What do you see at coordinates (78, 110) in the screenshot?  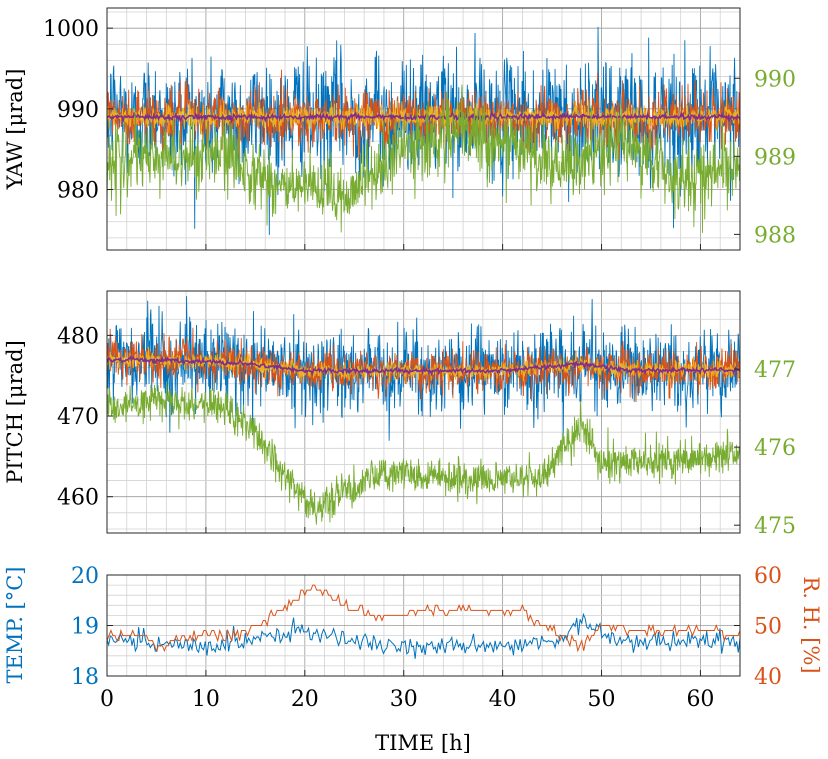 I see `y-tick-label: 990` at bounding box center [78, 110].